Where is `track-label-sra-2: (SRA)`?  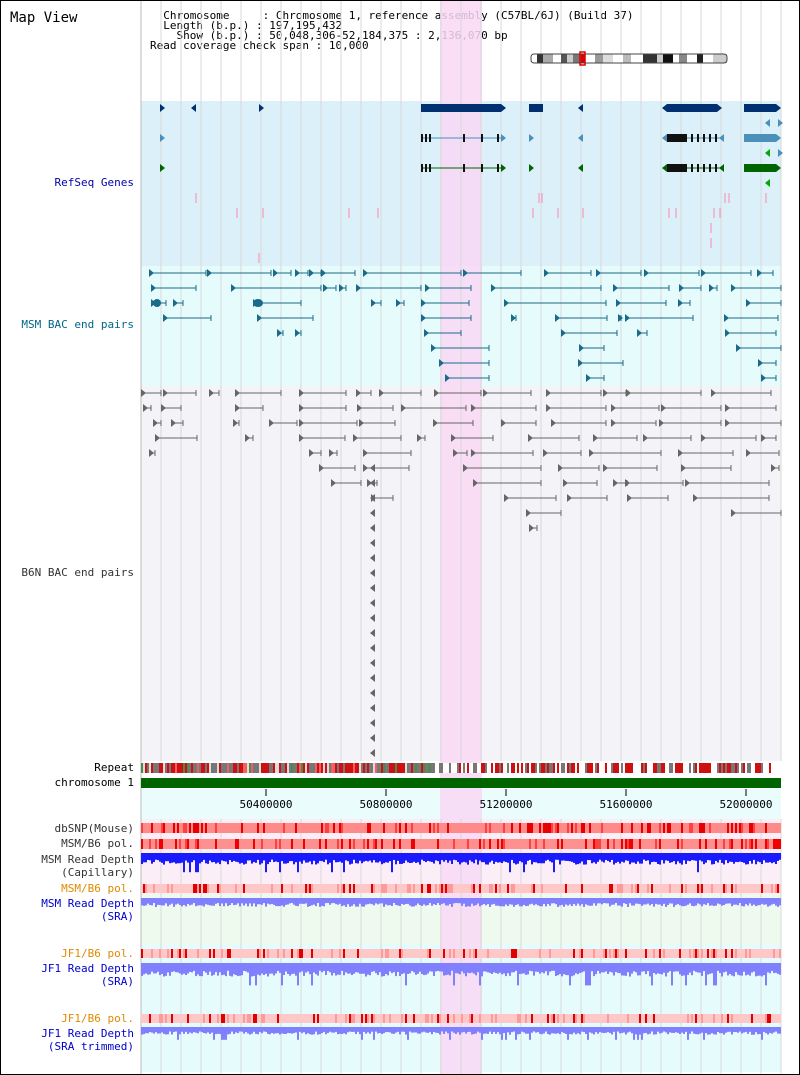
track-label-sra-2: (SRA) is located at coordinates (117, 981).